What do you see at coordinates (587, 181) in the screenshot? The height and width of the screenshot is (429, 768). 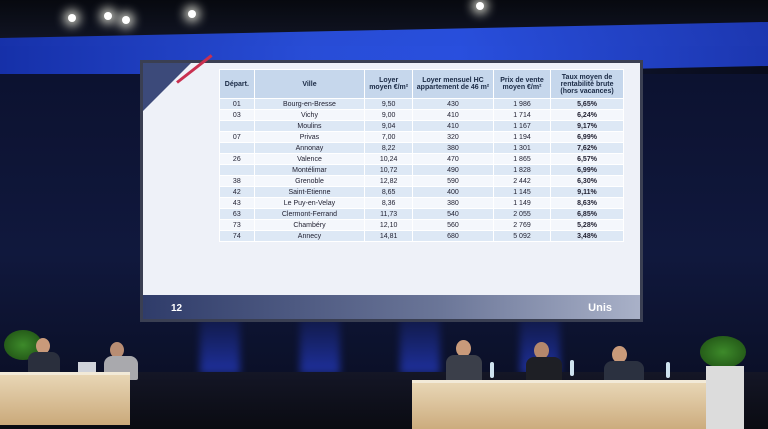 I see `table-cell: 6,30%` at bounding box center [587, 181].